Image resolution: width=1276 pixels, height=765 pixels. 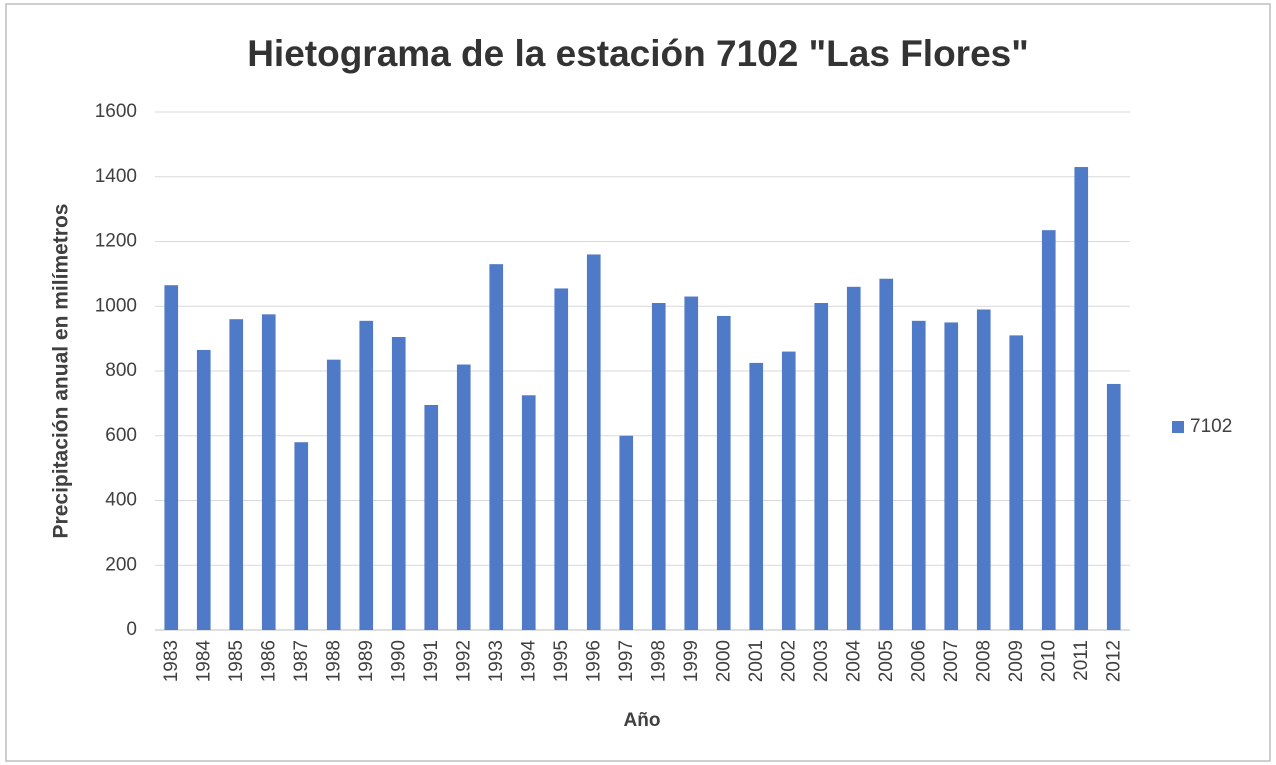 What do you see at coordinates (983, 661) in the screenshot?
I see `x-tick-label: 2008` at bounding box center [983, 661].